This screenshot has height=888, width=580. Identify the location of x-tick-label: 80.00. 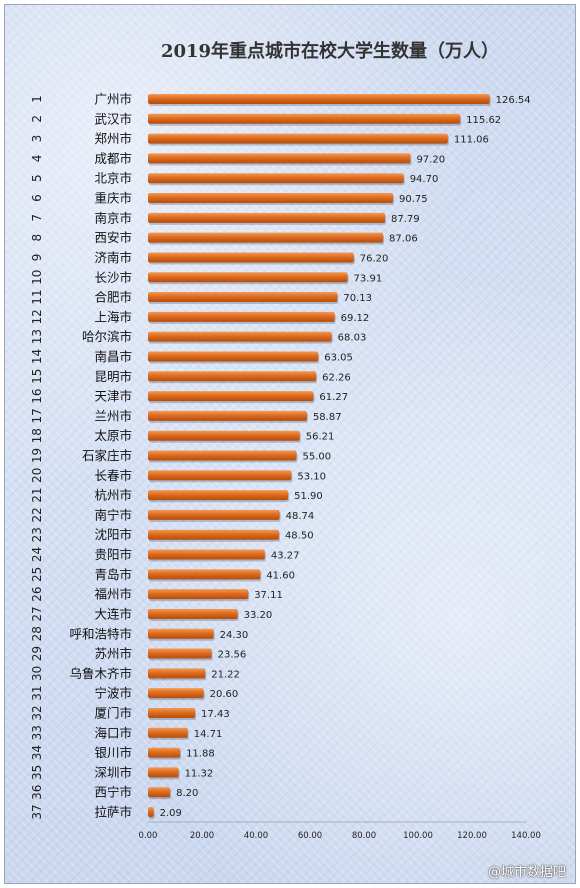
(364, 836).